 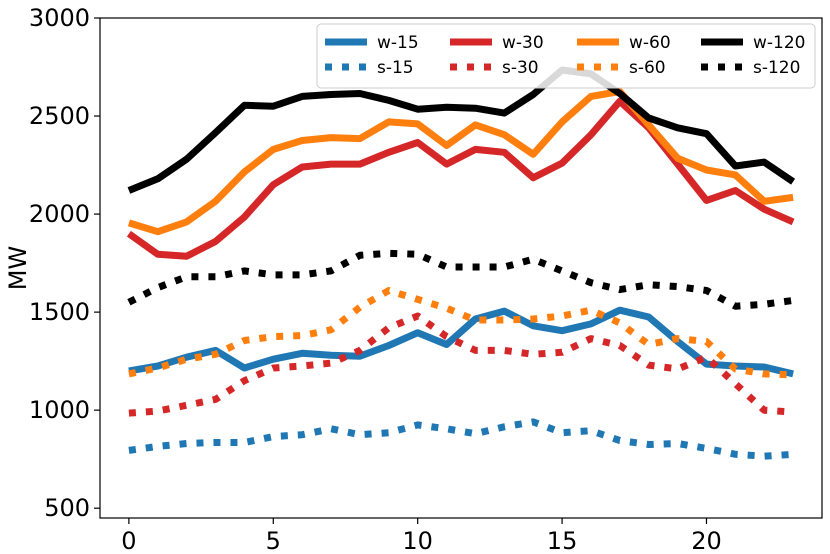 What do you see at coordinates (523, 43) in the screenshot?
I see `legend-label-w-30: w-30` at bounding box center [523, 43].